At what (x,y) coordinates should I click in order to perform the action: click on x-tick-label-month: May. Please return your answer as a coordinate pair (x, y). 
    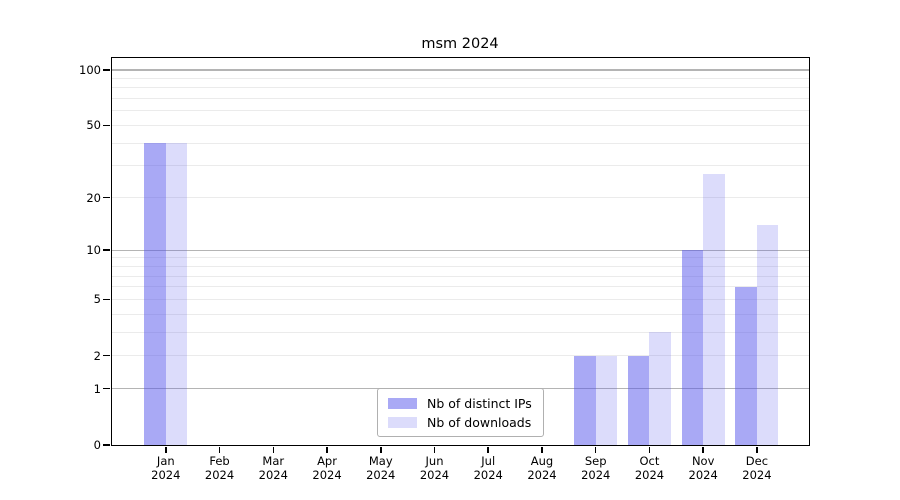
    Looking at the image, I should click on (380, 461).